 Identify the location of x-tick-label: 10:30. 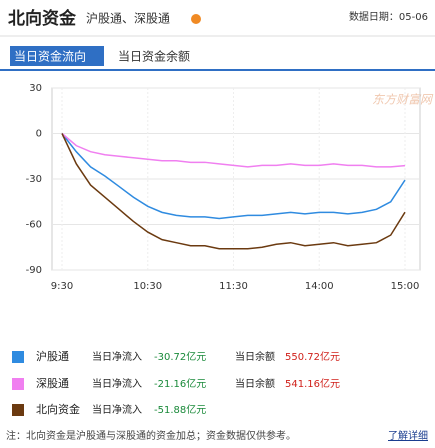
(147, 286).